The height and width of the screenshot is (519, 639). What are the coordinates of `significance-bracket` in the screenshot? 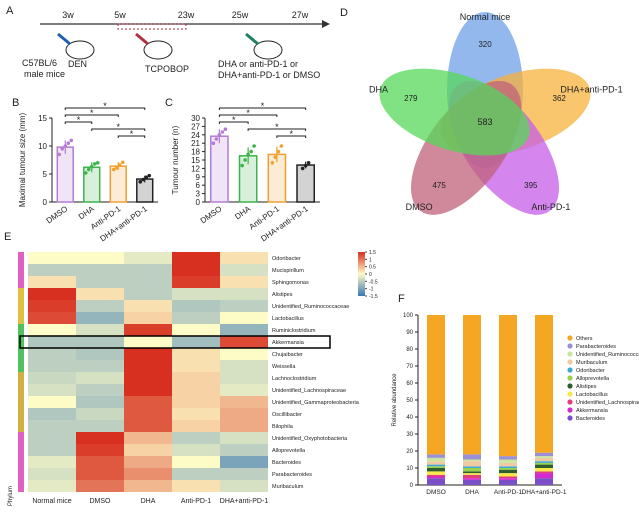 It's located at (131, 136).